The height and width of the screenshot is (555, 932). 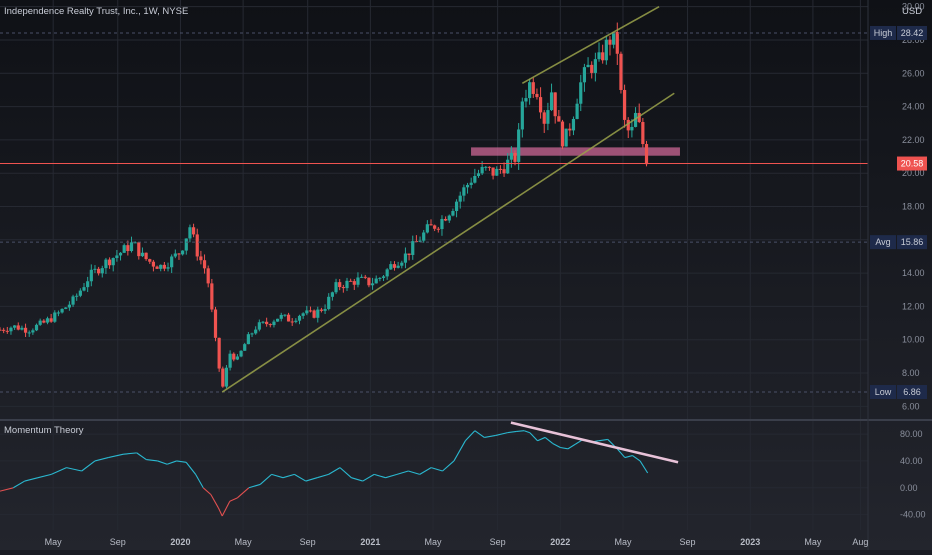 What do you see at coordinates (912, 242) in the screenshot?
I see `price-line-value-label: 15.86` at bounding box center [912, 242].